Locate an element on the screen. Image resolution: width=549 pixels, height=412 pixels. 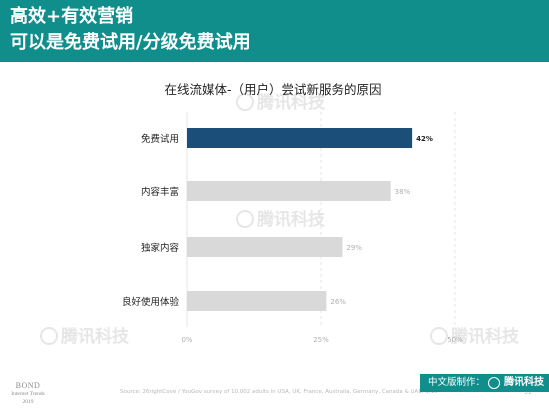
category-label: 免费试用 is located at coordinates (160, 139).